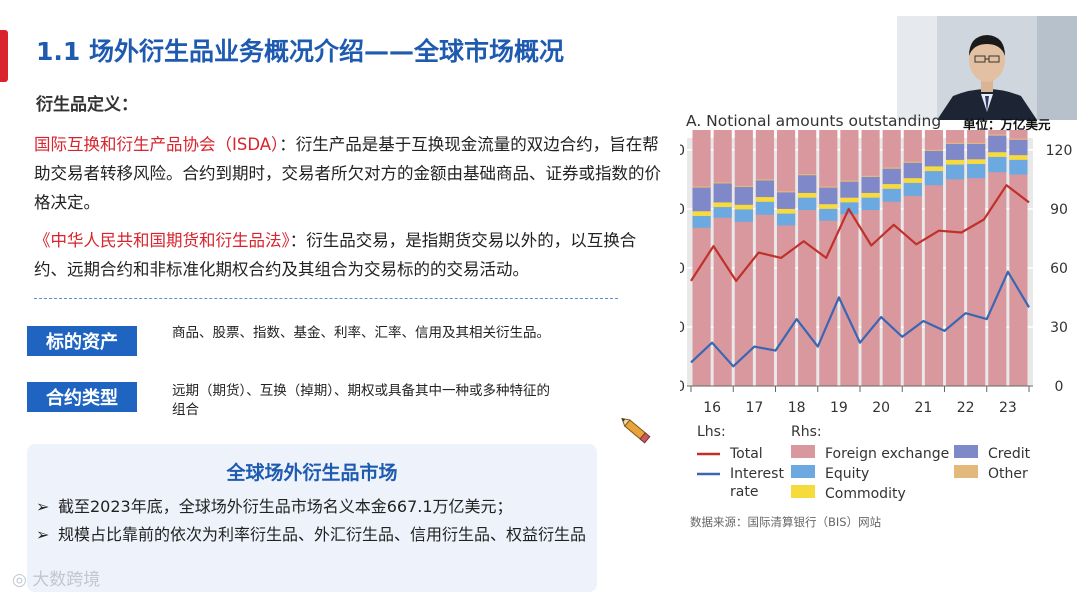 The image size is (1080, 597). I want to click on legend-rhs-label: Rhs:, so click(806, 432).